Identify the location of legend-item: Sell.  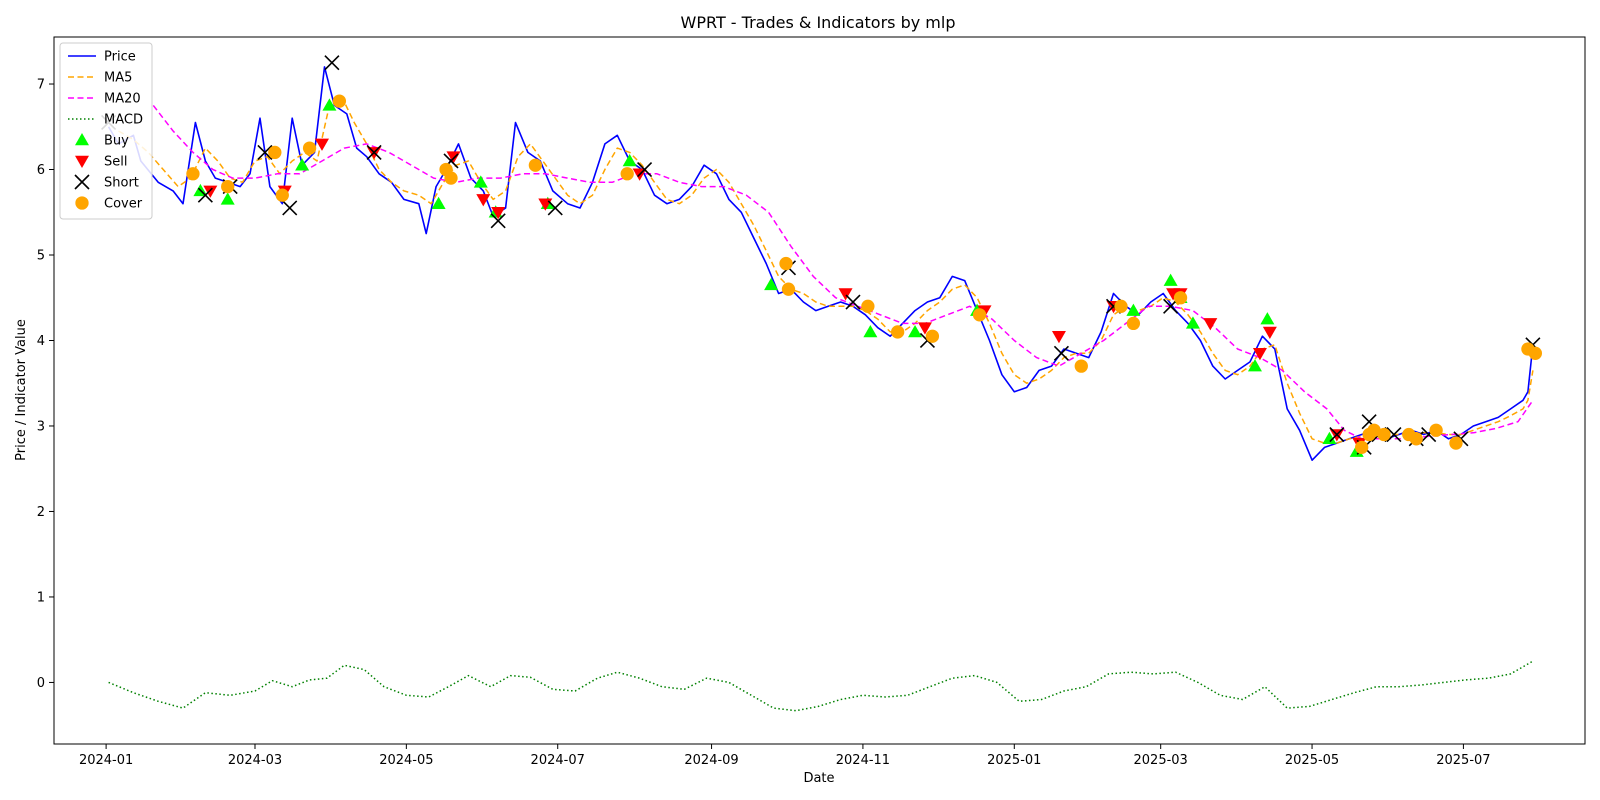
(101, 162).